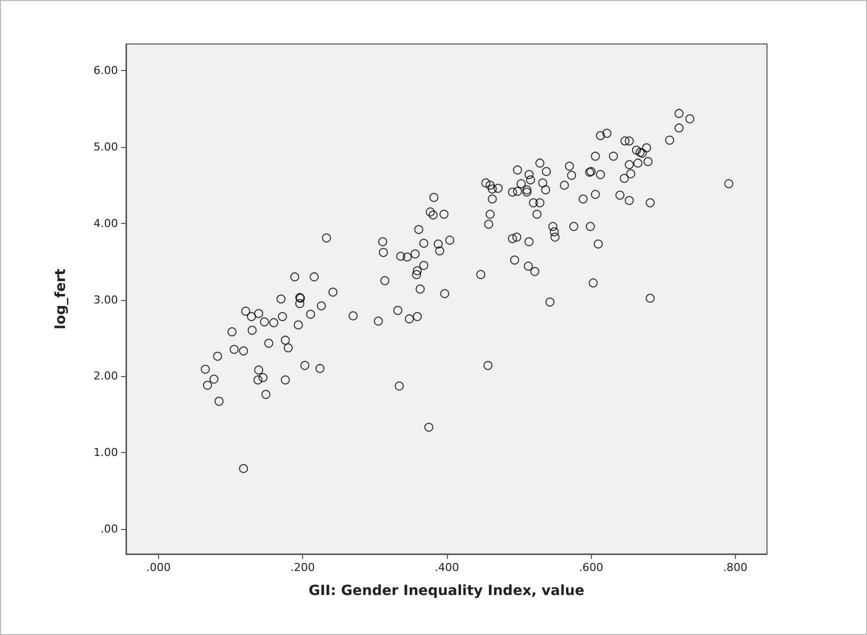  I want to click on y-tick-label: 6.00, so click(106, 71).